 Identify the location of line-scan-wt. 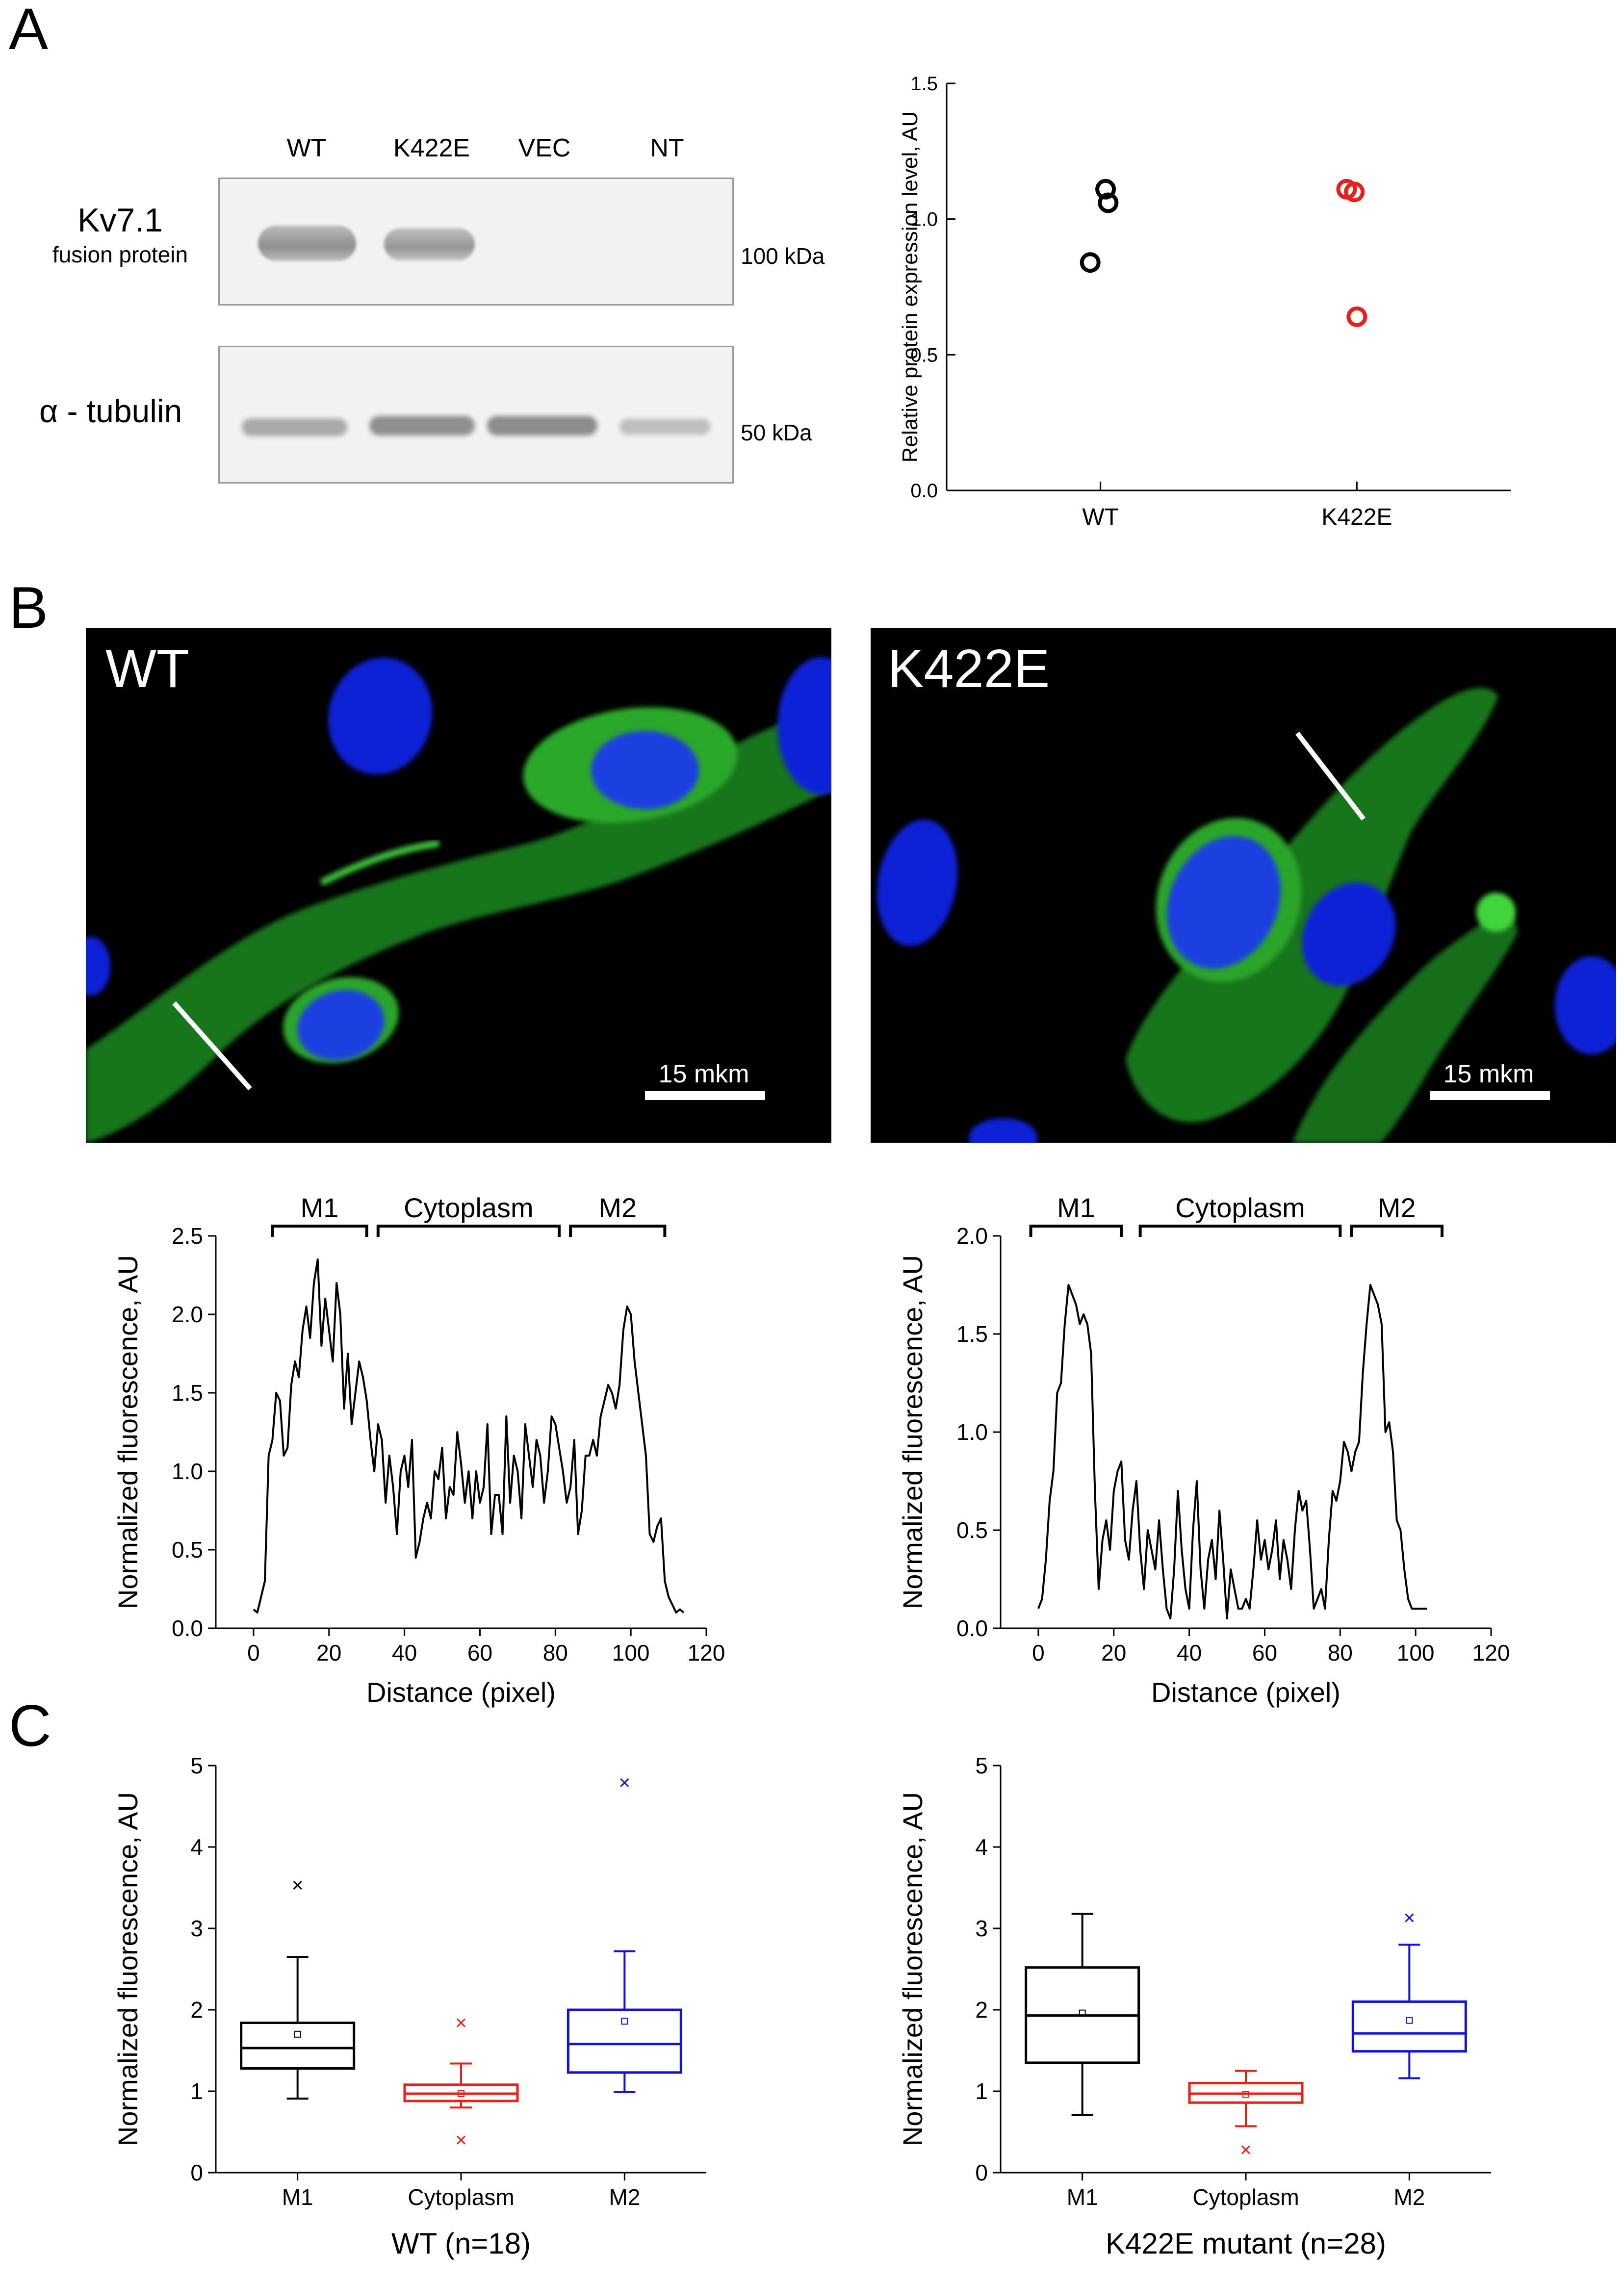
(212, 1046).